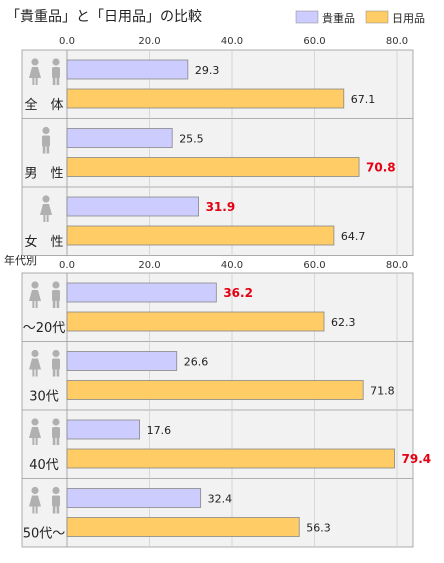  What do you see at coordinates (43, 174) in the screenshot?
I see `category-label: 男 性` at bounding box center [43, 174].